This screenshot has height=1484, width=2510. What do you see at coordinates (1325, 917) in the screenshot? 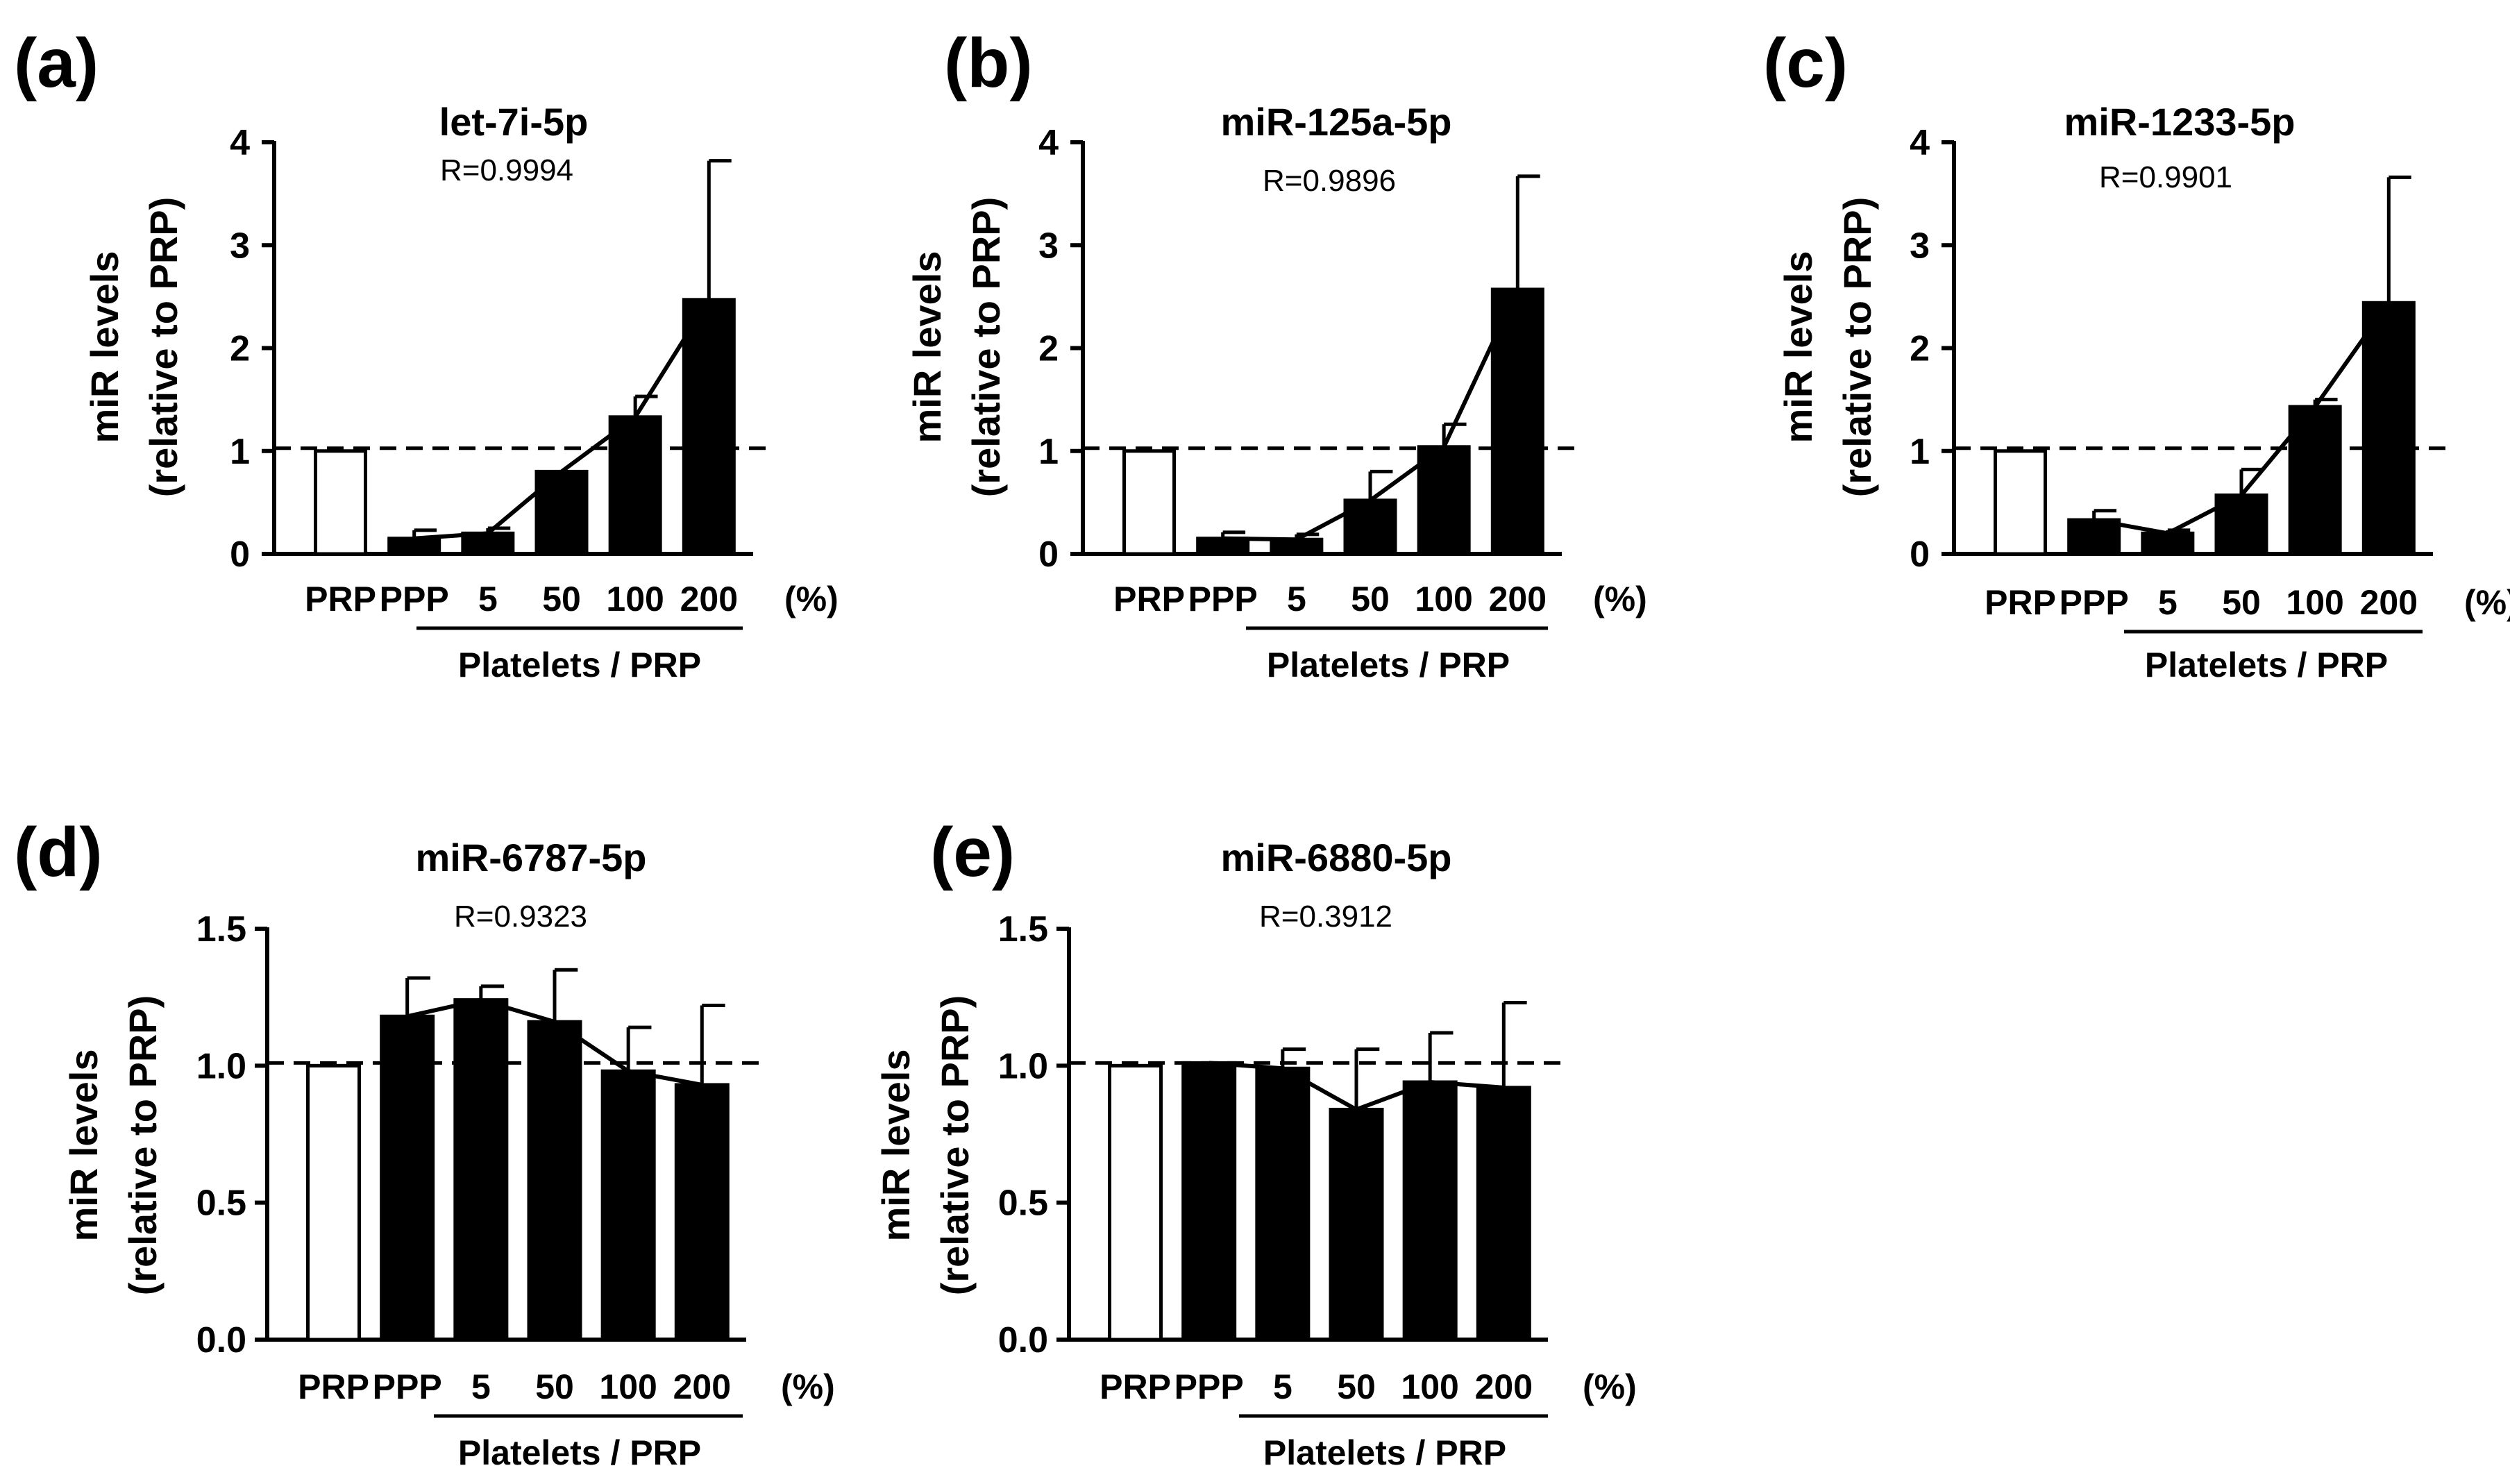
I see `correlation-value: R=0.3912` at bounding box center [1325, 917].